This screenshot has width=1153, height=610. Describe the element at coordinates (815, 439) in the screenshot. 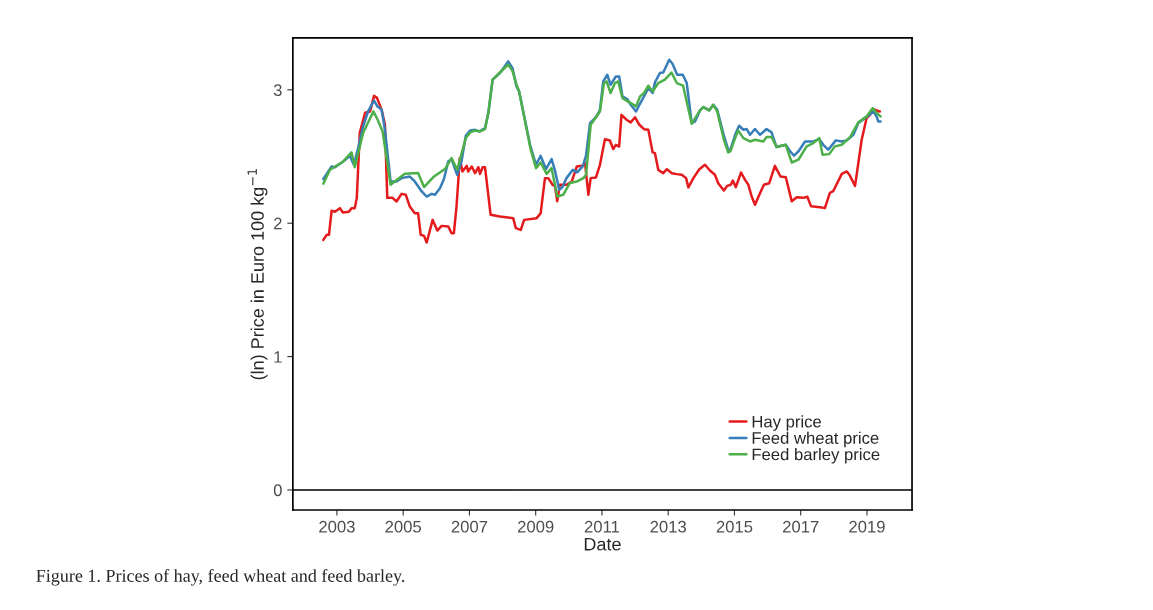

I see `legend-label: Feed wheat price` at that location.